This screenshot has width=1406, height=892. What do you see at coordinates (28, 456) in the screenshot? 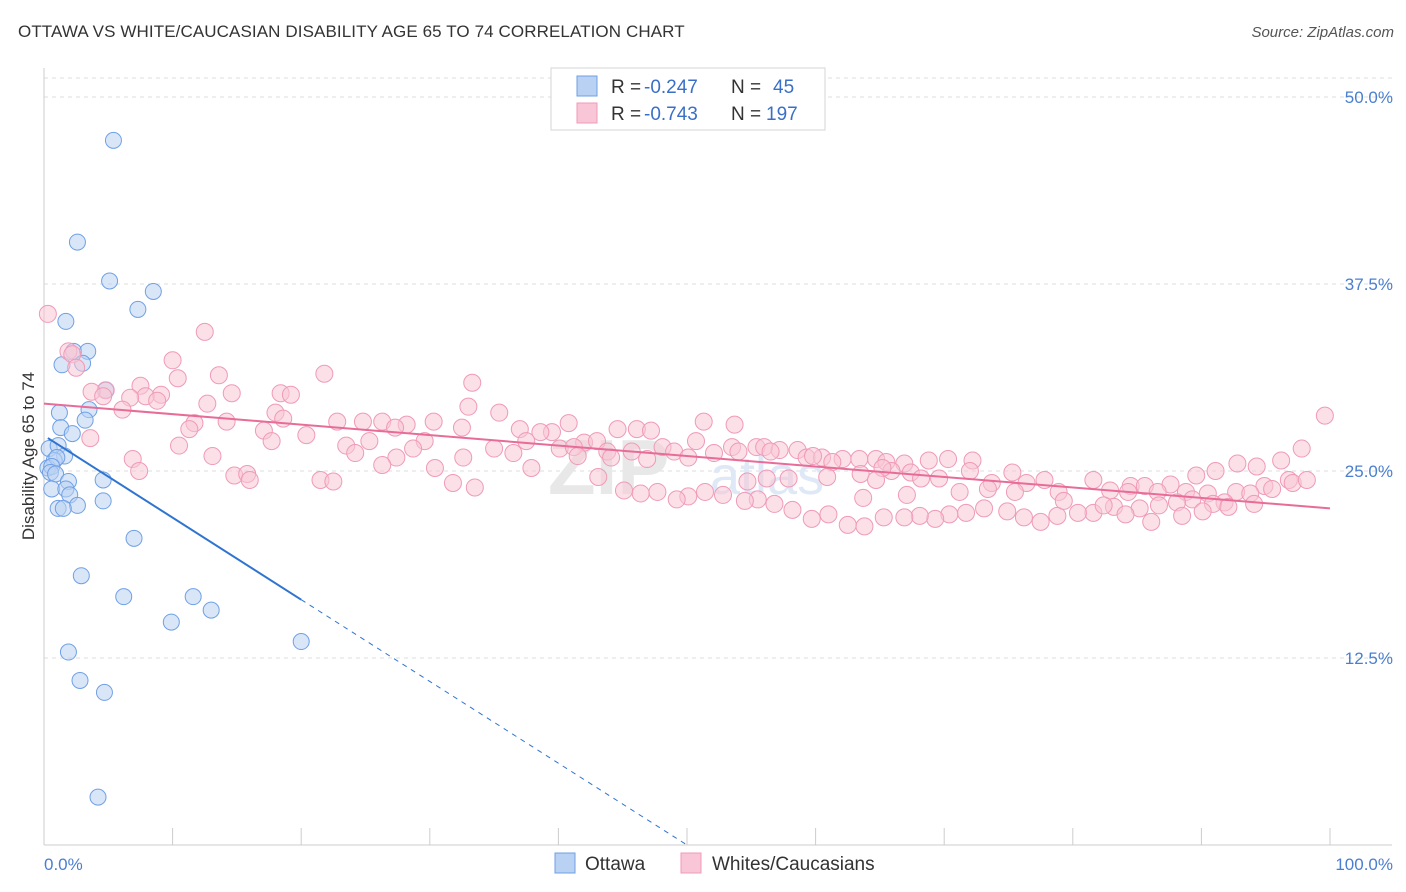
I see `y-axis-label: Disability Age 65 to 74` at bounding box center [28, 456].